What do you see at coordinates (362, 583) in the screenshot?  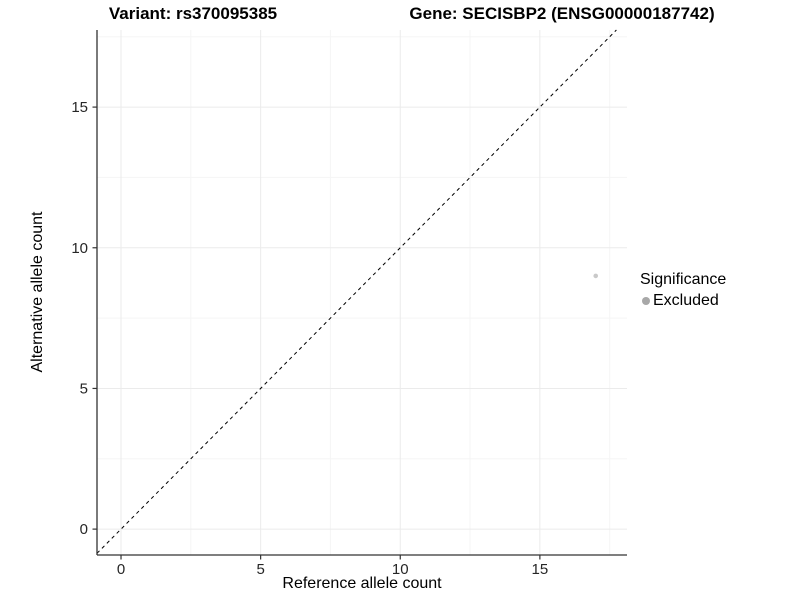 I see `x-axis-title: Reference allele count` at bounding box center [362, 583].